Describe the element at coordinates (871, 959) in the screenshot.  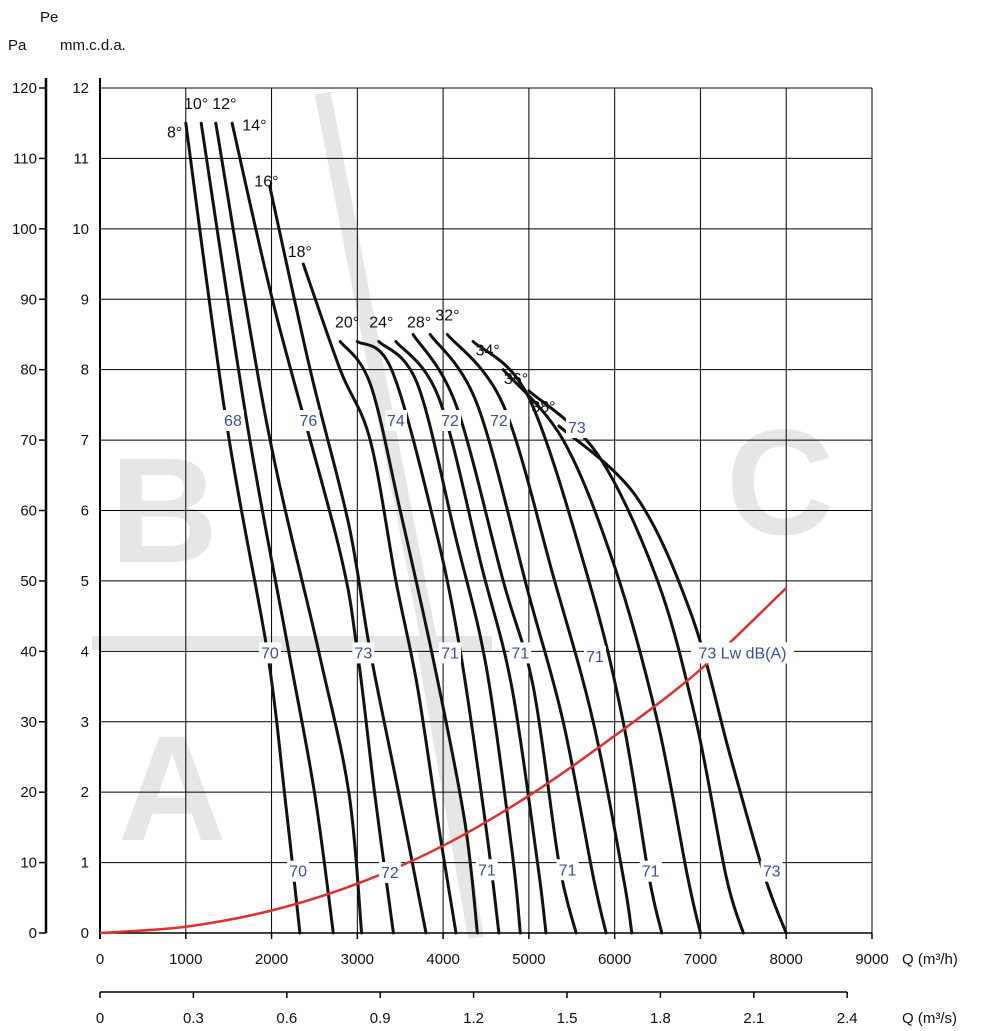
I see `m3h-tick-label: 9000` at that location.